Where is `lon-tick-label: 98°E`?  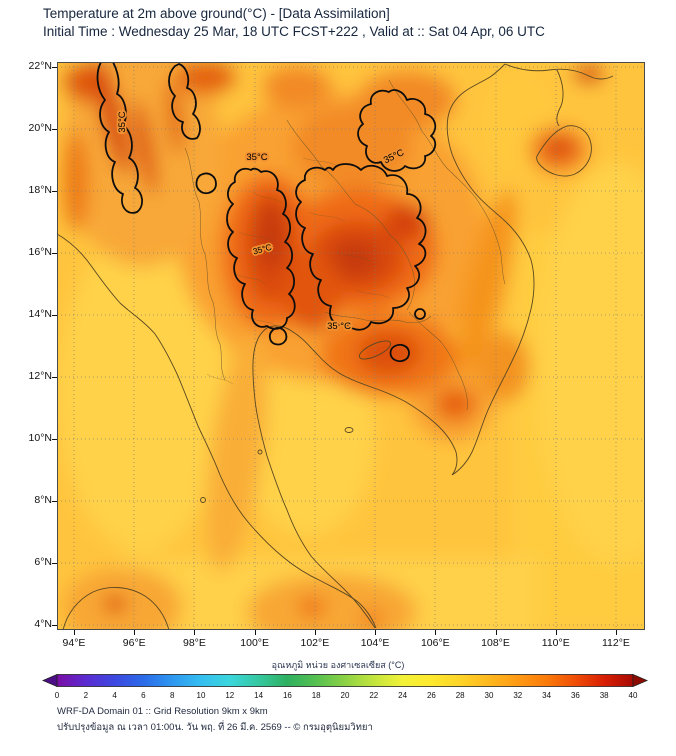
lon-tick-label: 98°E is located at coordinates (194, 643).